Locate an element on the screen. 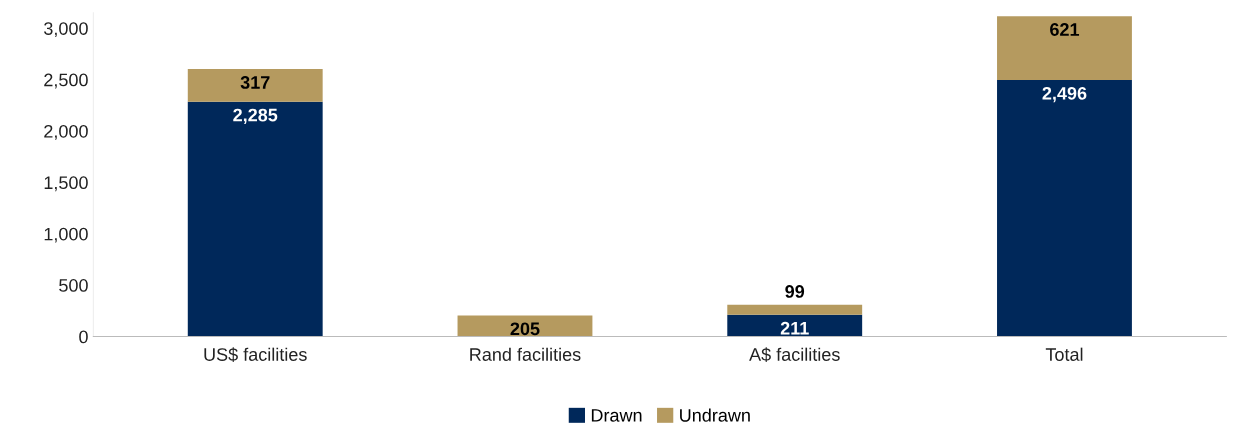 Image resolution: width=1245 pixels, height=426 pixels. y-tick-label: 3,000 is located at coordinates (66, 30).